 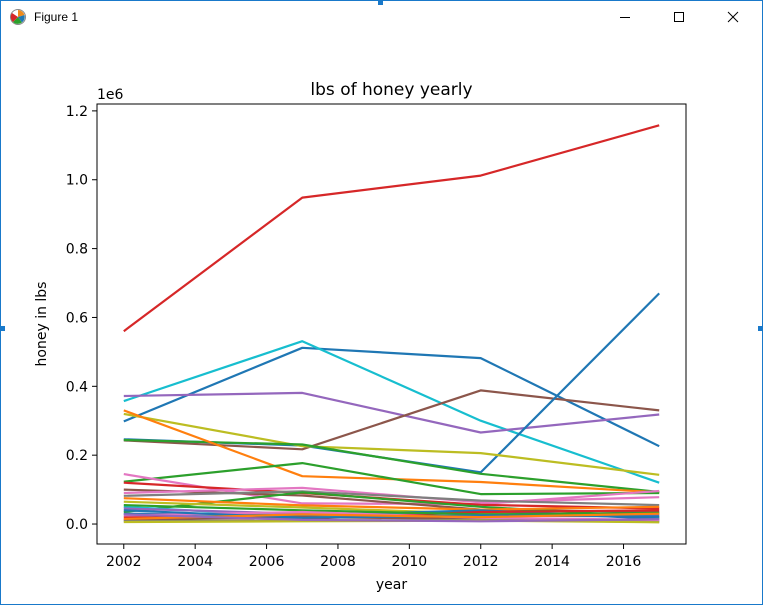 What do you see at coordinates (77, 112) in the screenshot?
I see `y-tick-label: 1.2` at bounding box center [77, 112].